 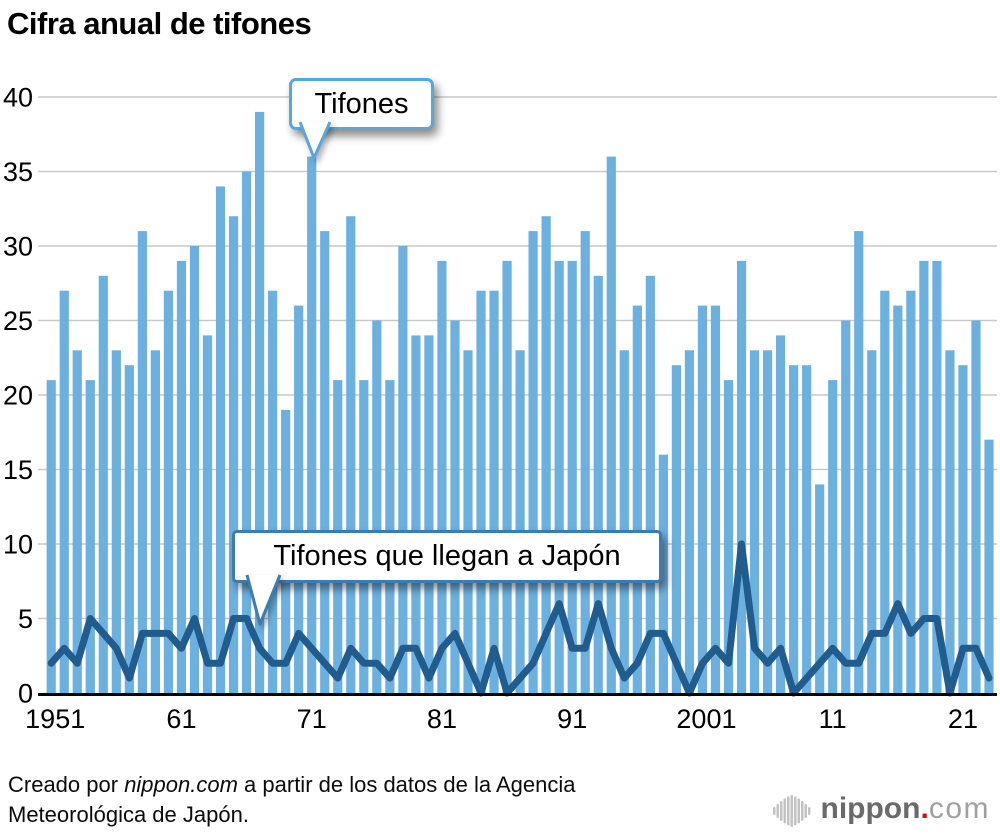 I want to click on landfall-callout-label: Tifones que llegan a Japón, so click(x=447, y=556).